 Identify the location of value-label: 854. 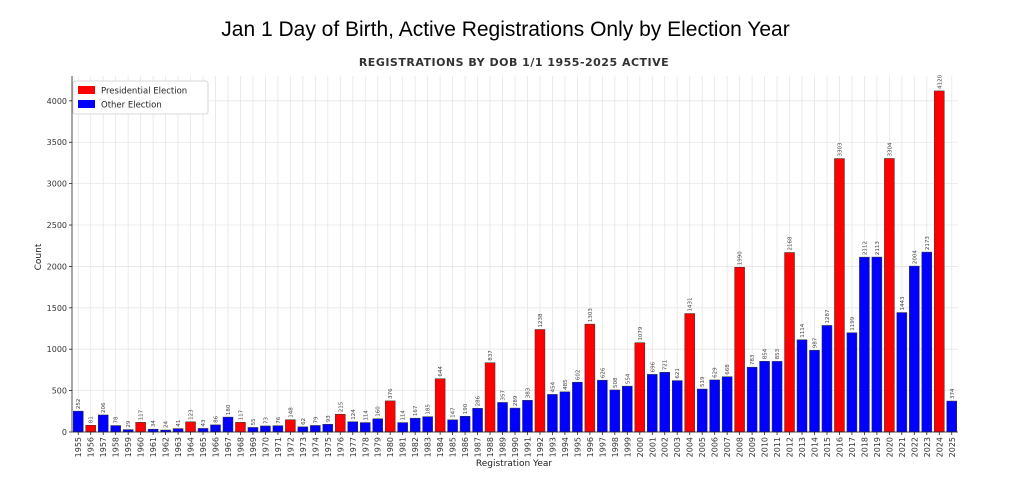
(766, 353).